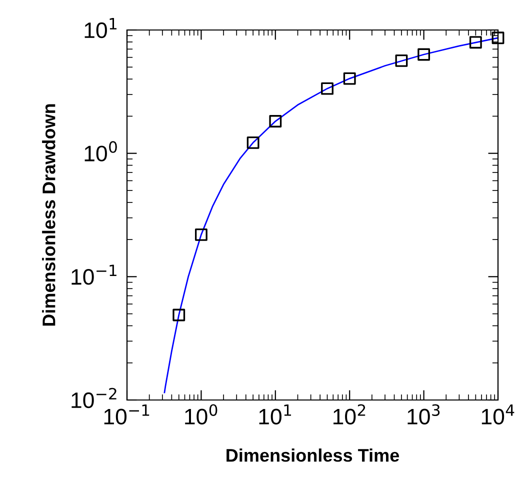 The width and height of the screenshot is (516, 477). I want to click on x-tick-label: 10$^{4}$, so click(498, 414).